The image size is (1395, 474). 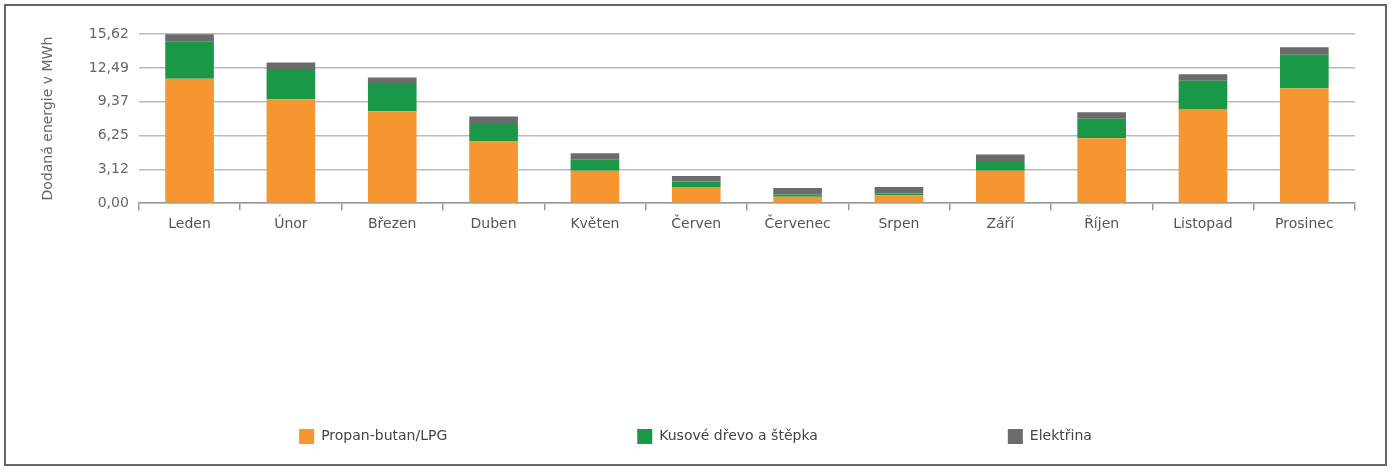 What do you see at coordinates (1001, 223) in the screenshot?
I see `x-tick-label: Září` at bounding box center [1001, 223].